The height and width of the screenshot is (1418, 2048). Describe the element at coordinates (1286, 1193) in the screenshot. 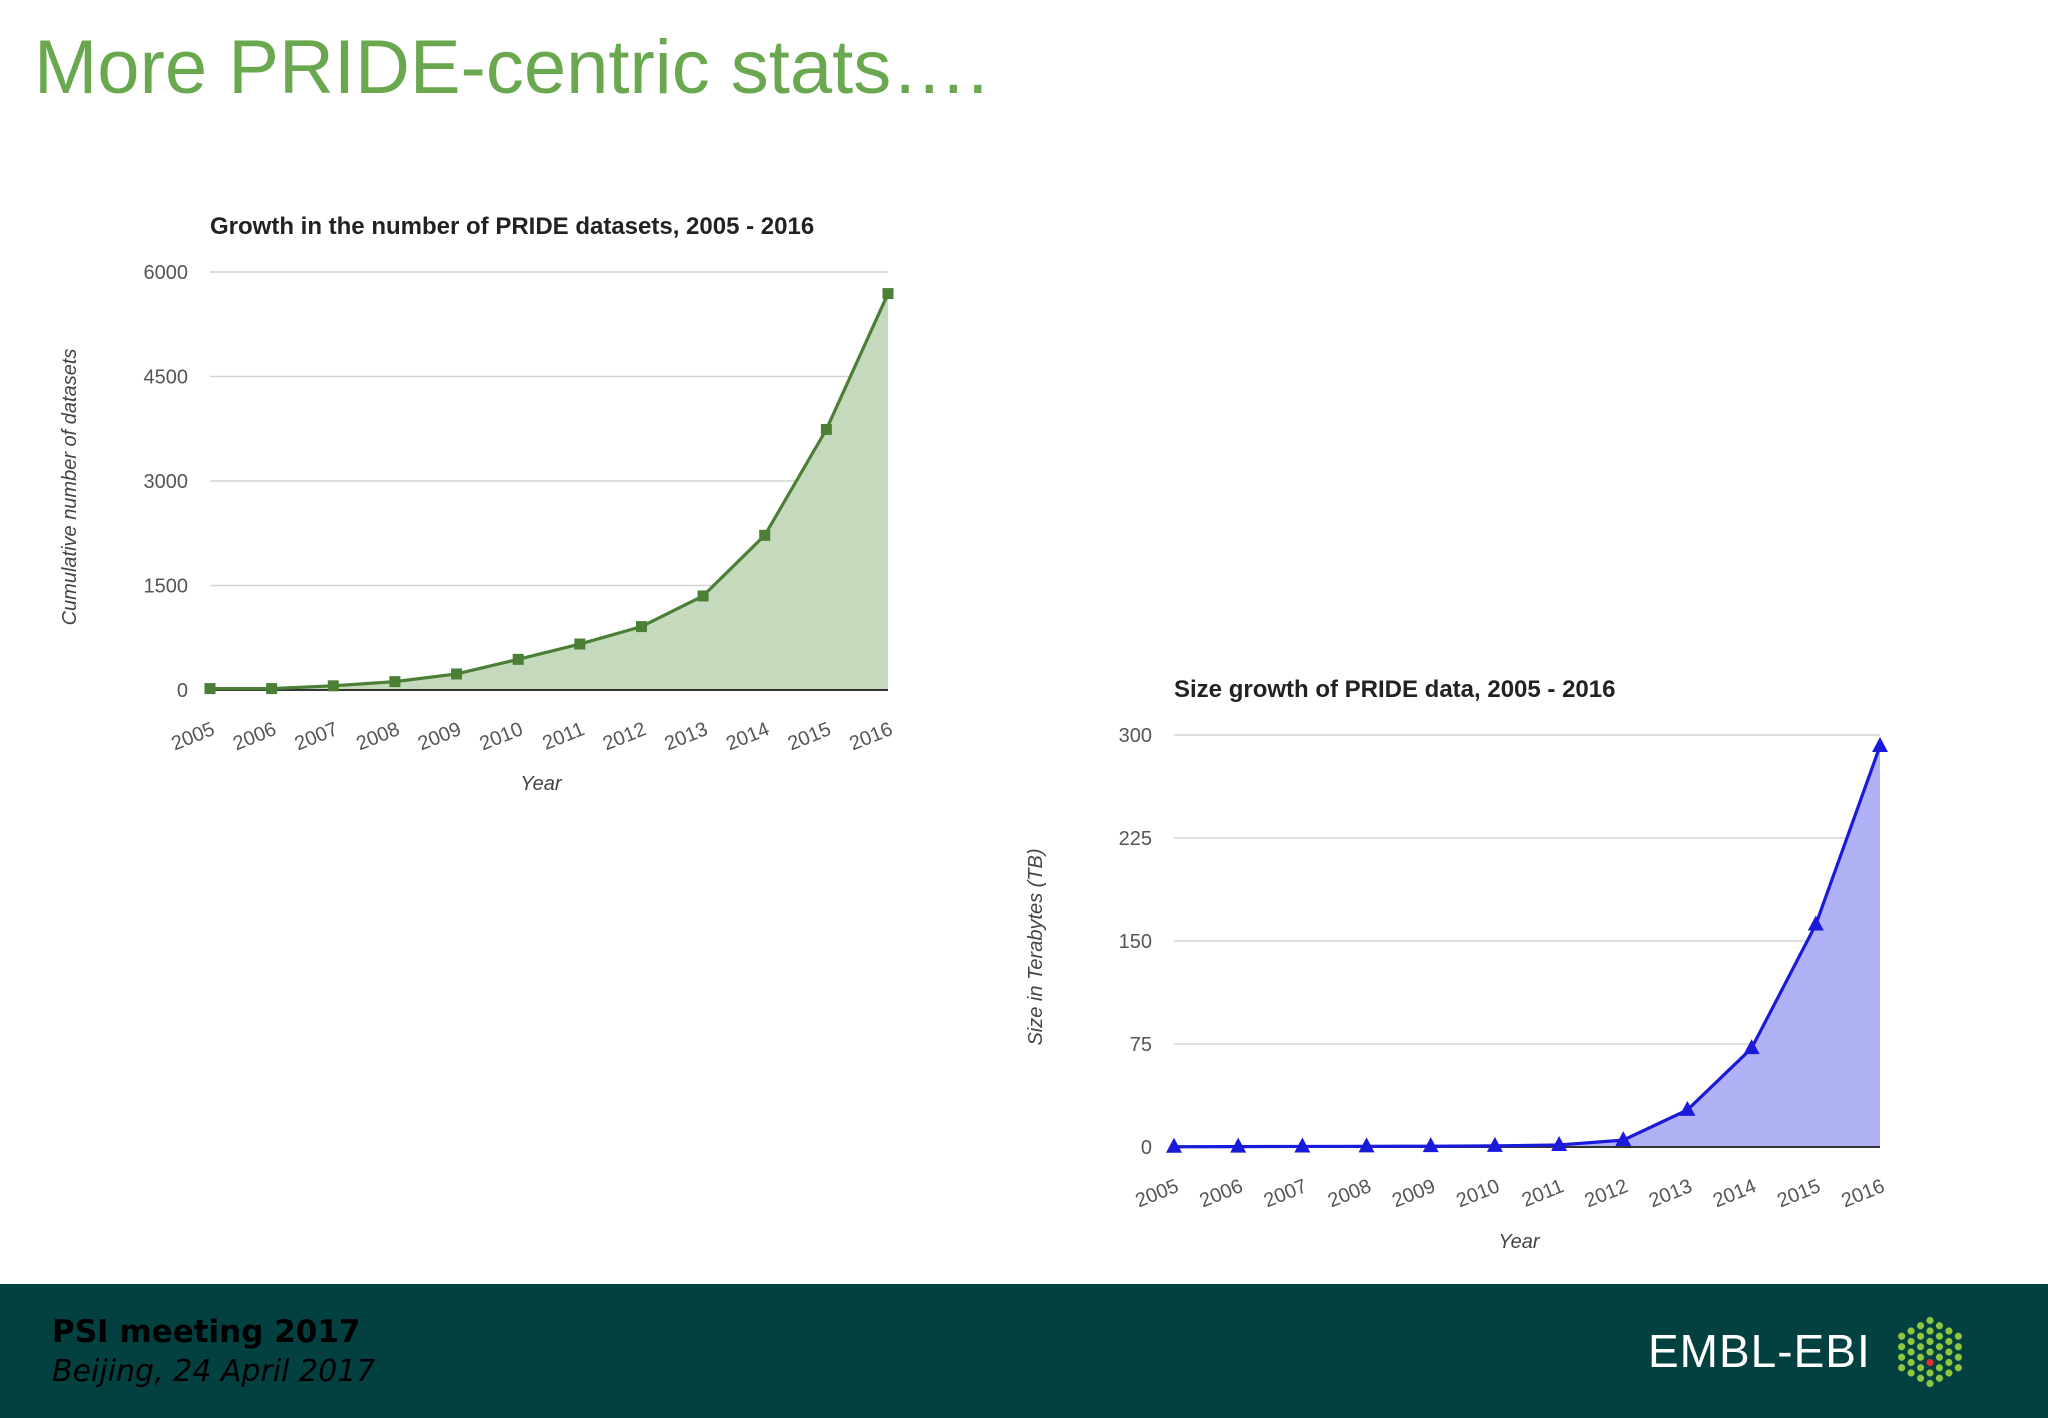

I see `x-tick-label: 2007` at that location.